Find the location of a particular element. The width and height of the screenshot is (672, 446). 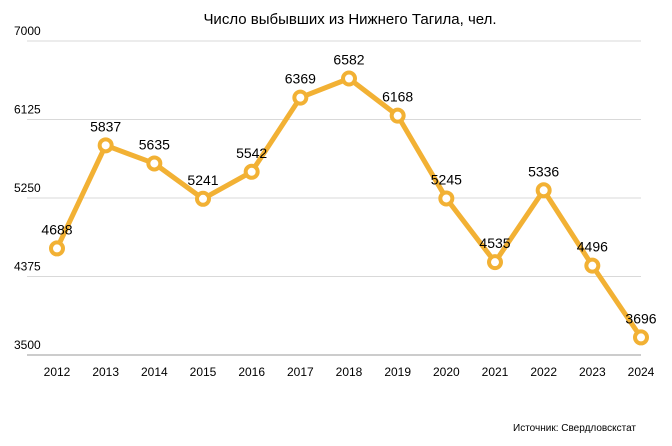

data-label: 5837 is located at coordinates (105, 126).